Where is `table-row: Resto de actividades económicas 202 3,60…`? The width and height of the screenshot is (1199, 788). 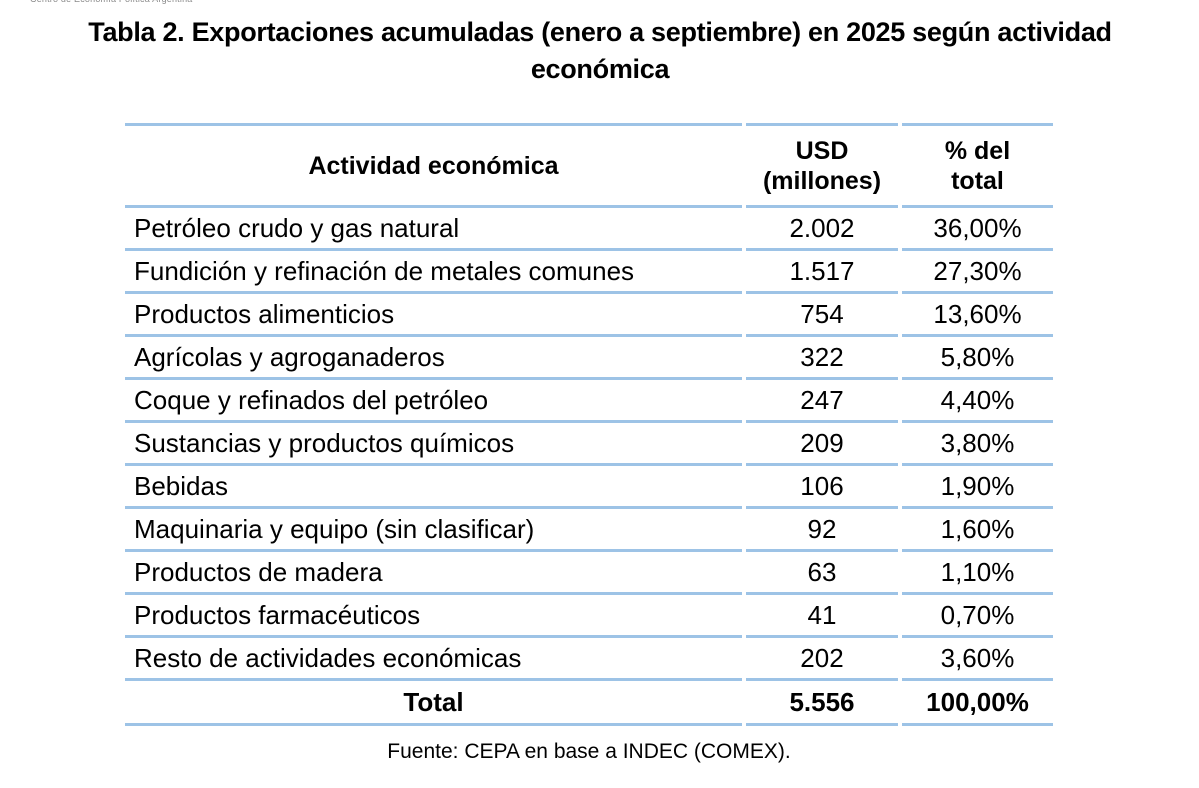 table-row: Resto de actividades económicas 202 3,60… is located at coordinates (589, 656).